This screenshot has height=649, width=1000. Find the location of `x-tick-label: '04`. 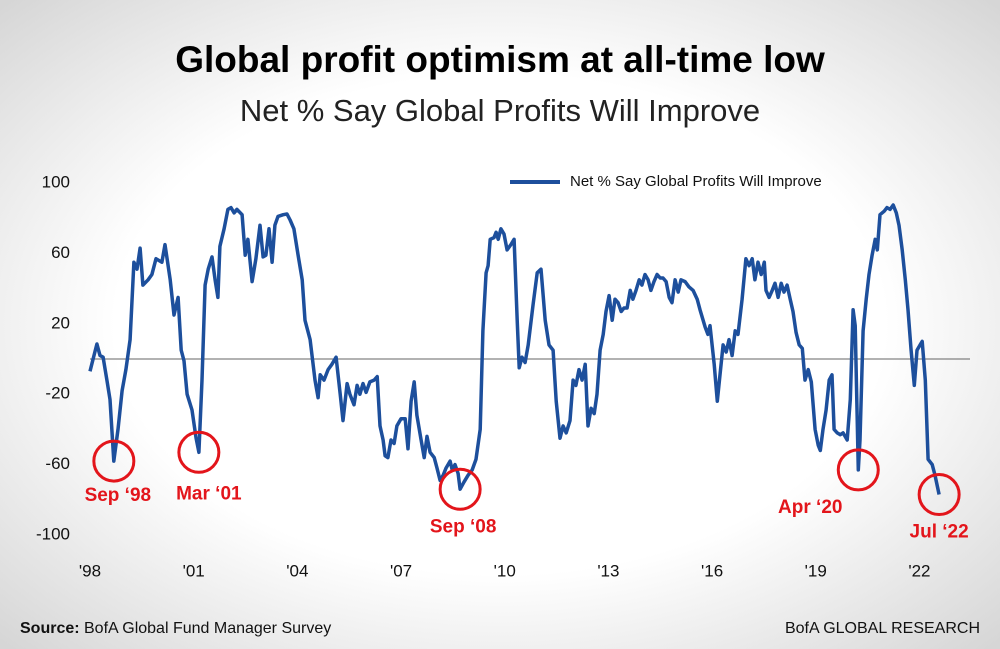

x-tick-label: '04 is located at coordinates (297, 570).